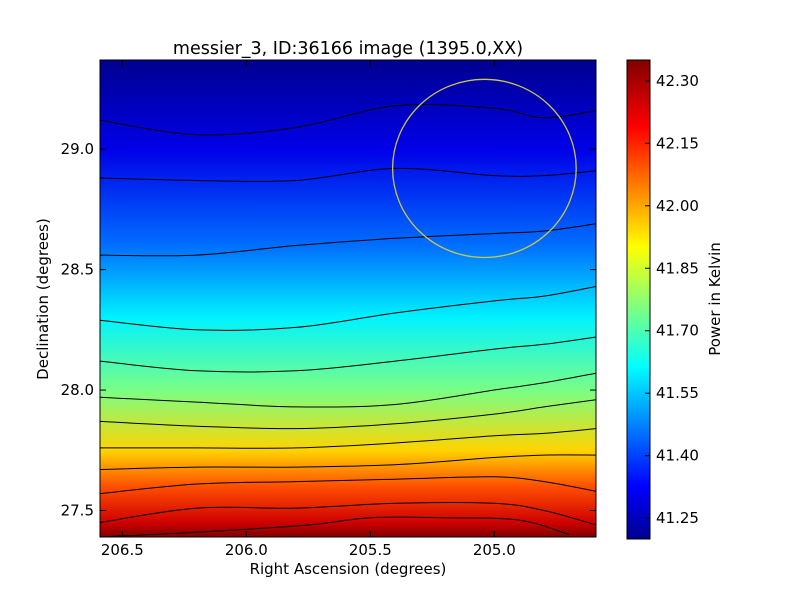  I want to click on x-axis-label: Right Ascension (degrees), so click(348, 569).